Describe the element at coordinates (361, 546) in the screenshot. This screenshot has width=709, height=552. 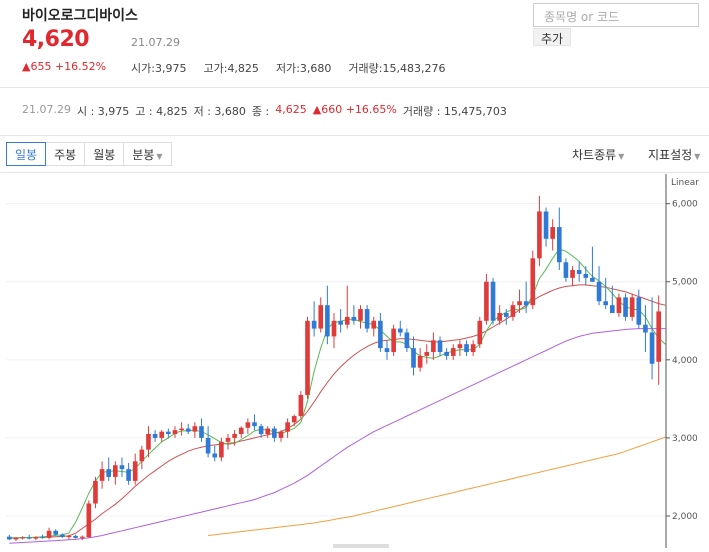
I see `scrollbar-thumb` at that location.